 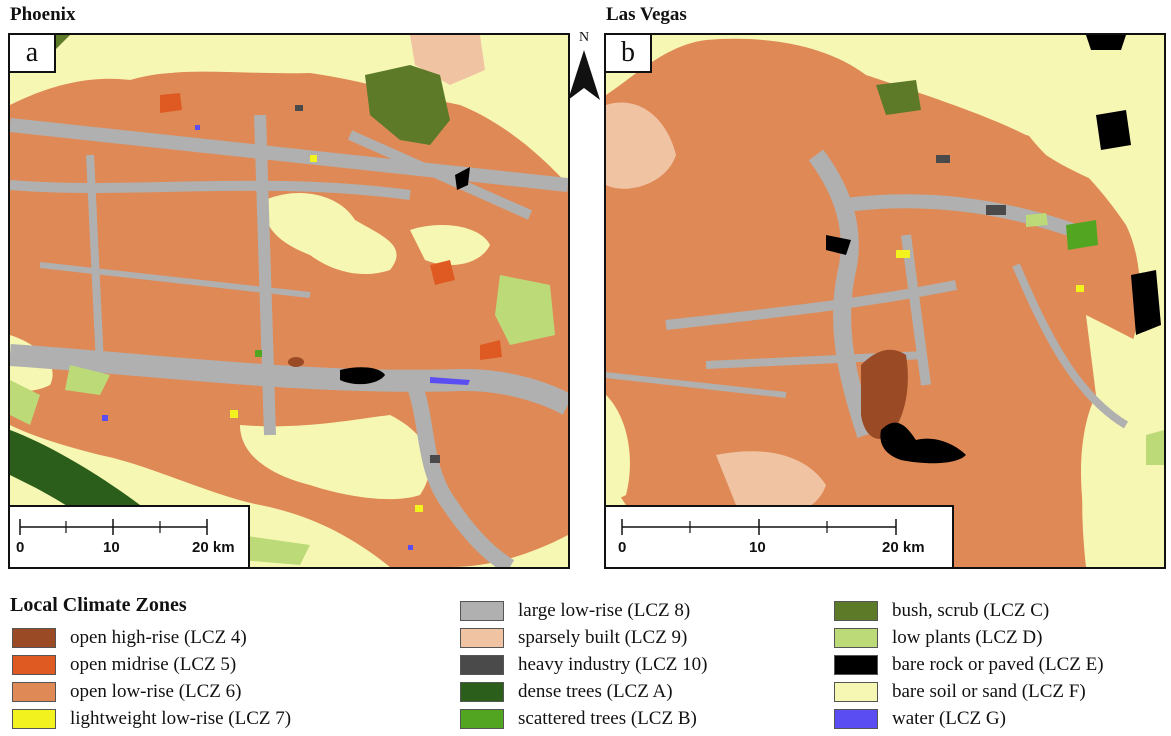 I want to click on legend-item-lcz-9: sparsely built (LCZ 9), so click(x=573, y=638).